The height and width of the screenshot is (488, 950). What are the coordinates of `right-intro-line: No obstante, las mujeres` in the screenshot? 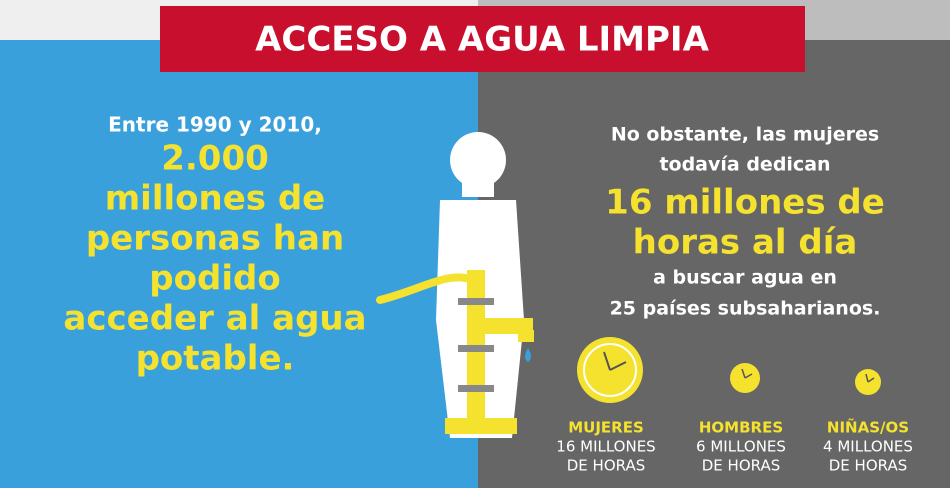 It's located at (745, 135).